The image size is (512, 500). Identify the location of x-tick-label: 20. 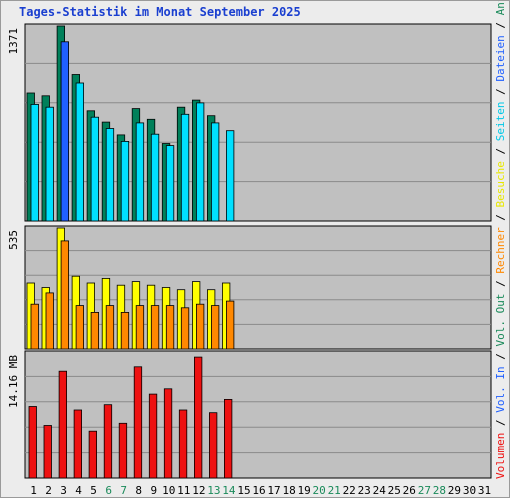
(318, 490).